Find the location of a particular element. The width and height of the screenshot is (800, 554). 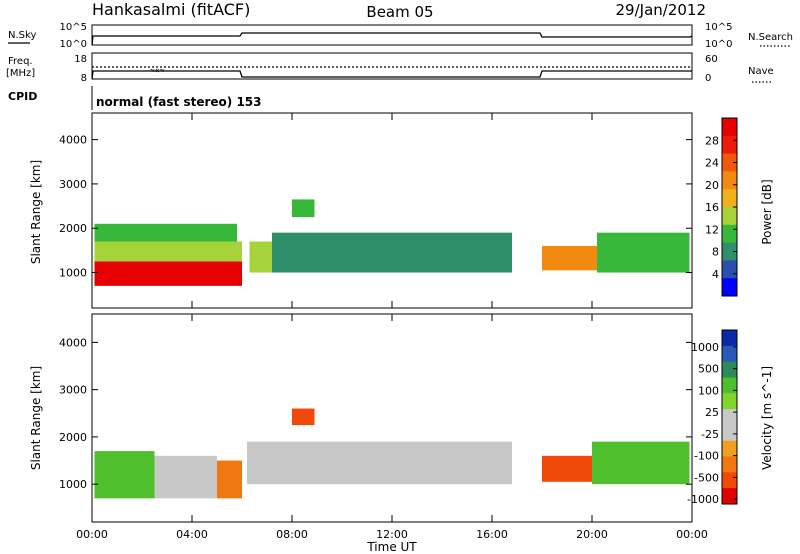

cpid-label: CPID is located at coordinates (22, 96).